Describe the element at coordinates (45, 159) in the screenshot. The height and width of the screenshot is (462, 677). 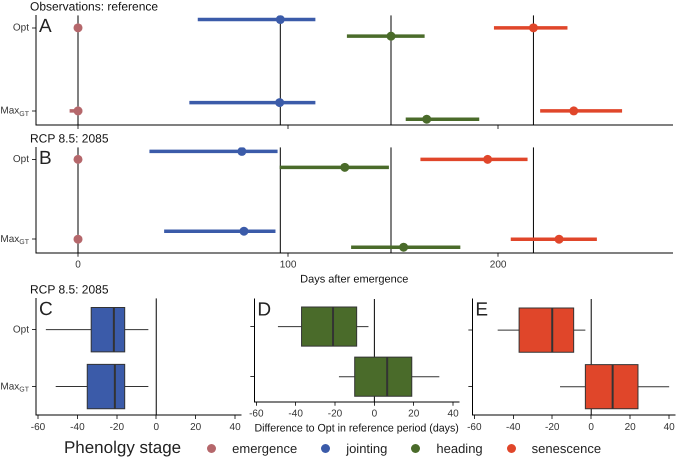
I see `annotation: B` at that location.